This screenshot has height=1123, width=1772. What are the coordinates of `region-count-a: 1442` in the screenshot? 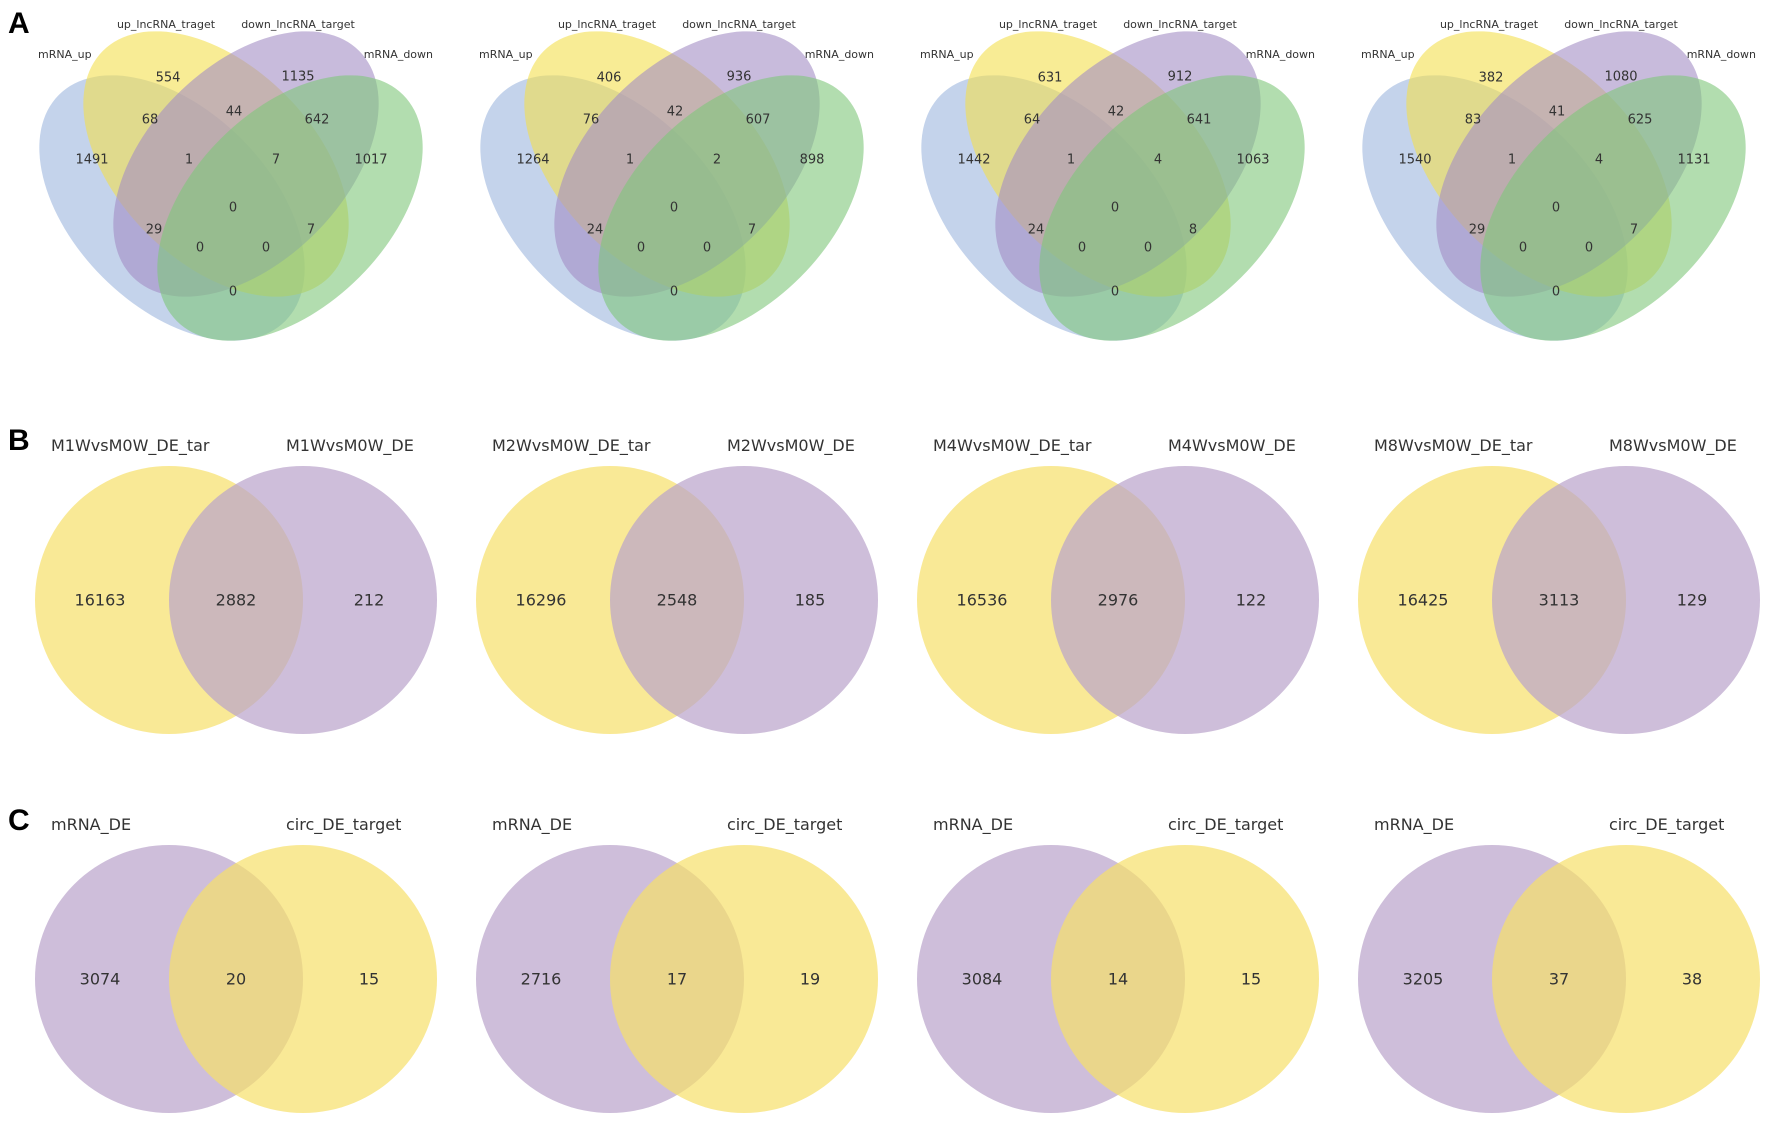 It's located at (973, 160).